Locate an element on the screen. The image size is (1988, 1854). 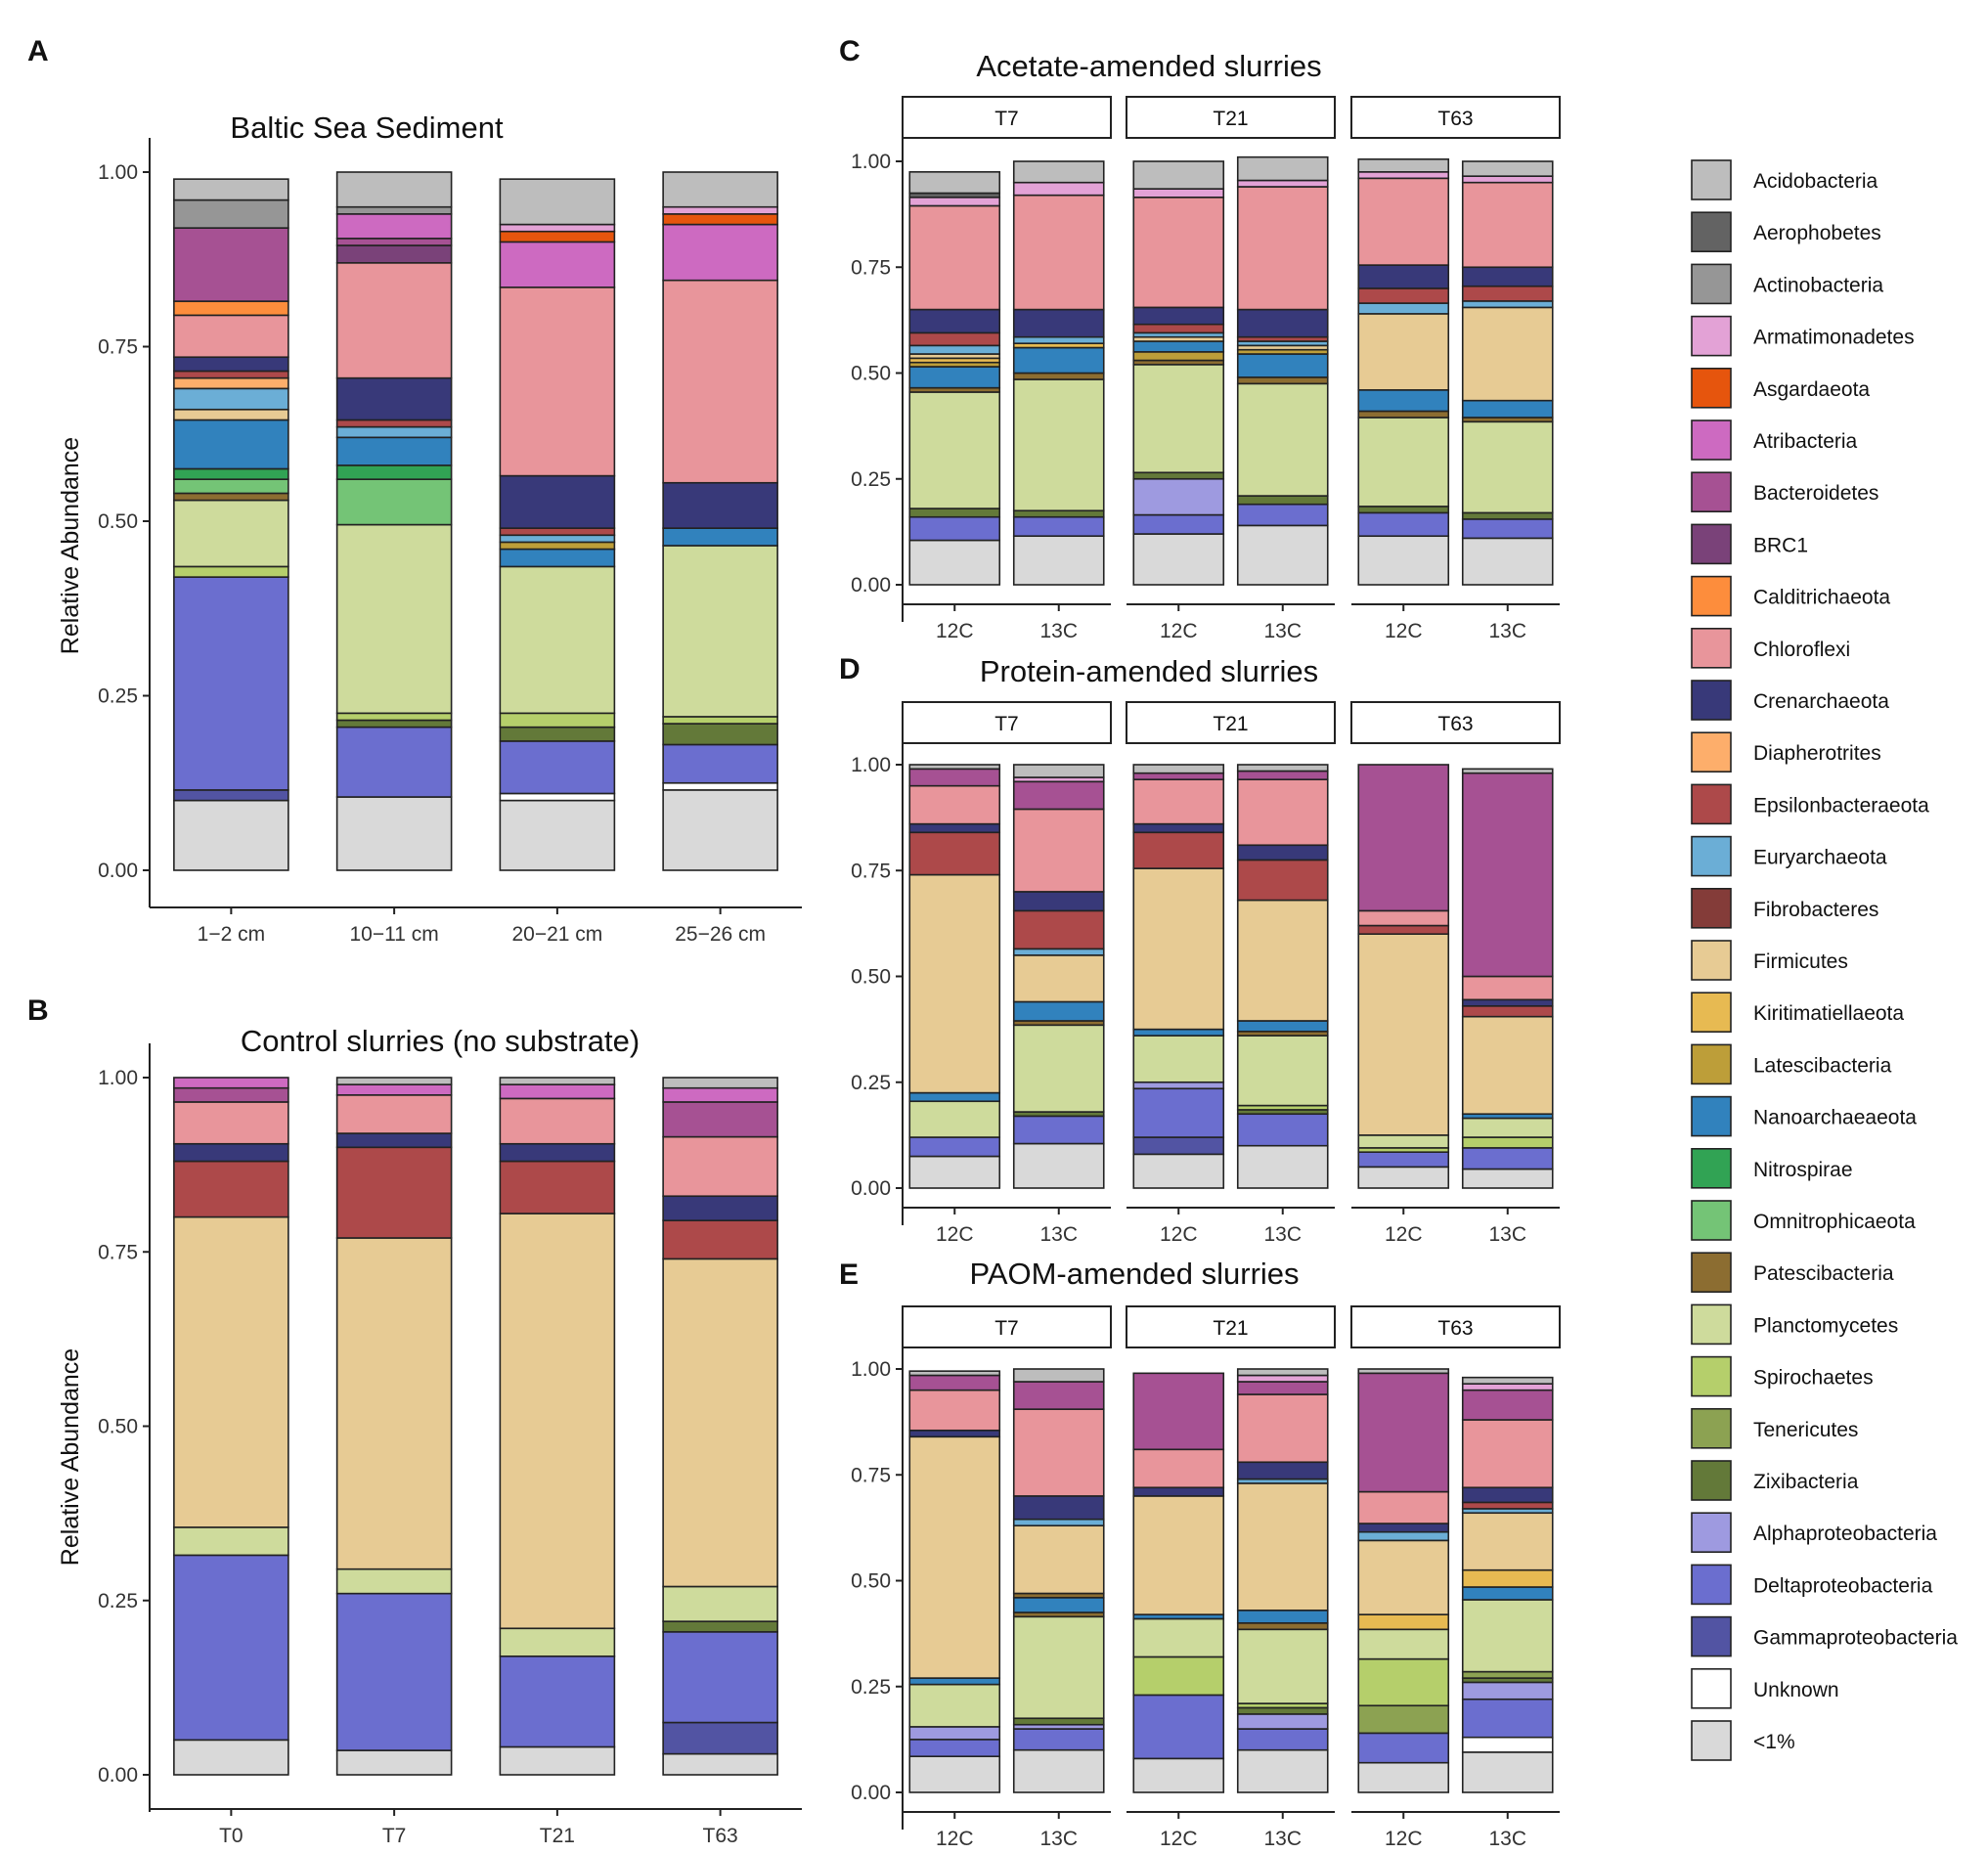
panel-a-ytick-label-3: 0.75 is located at coordinates (118, 347).